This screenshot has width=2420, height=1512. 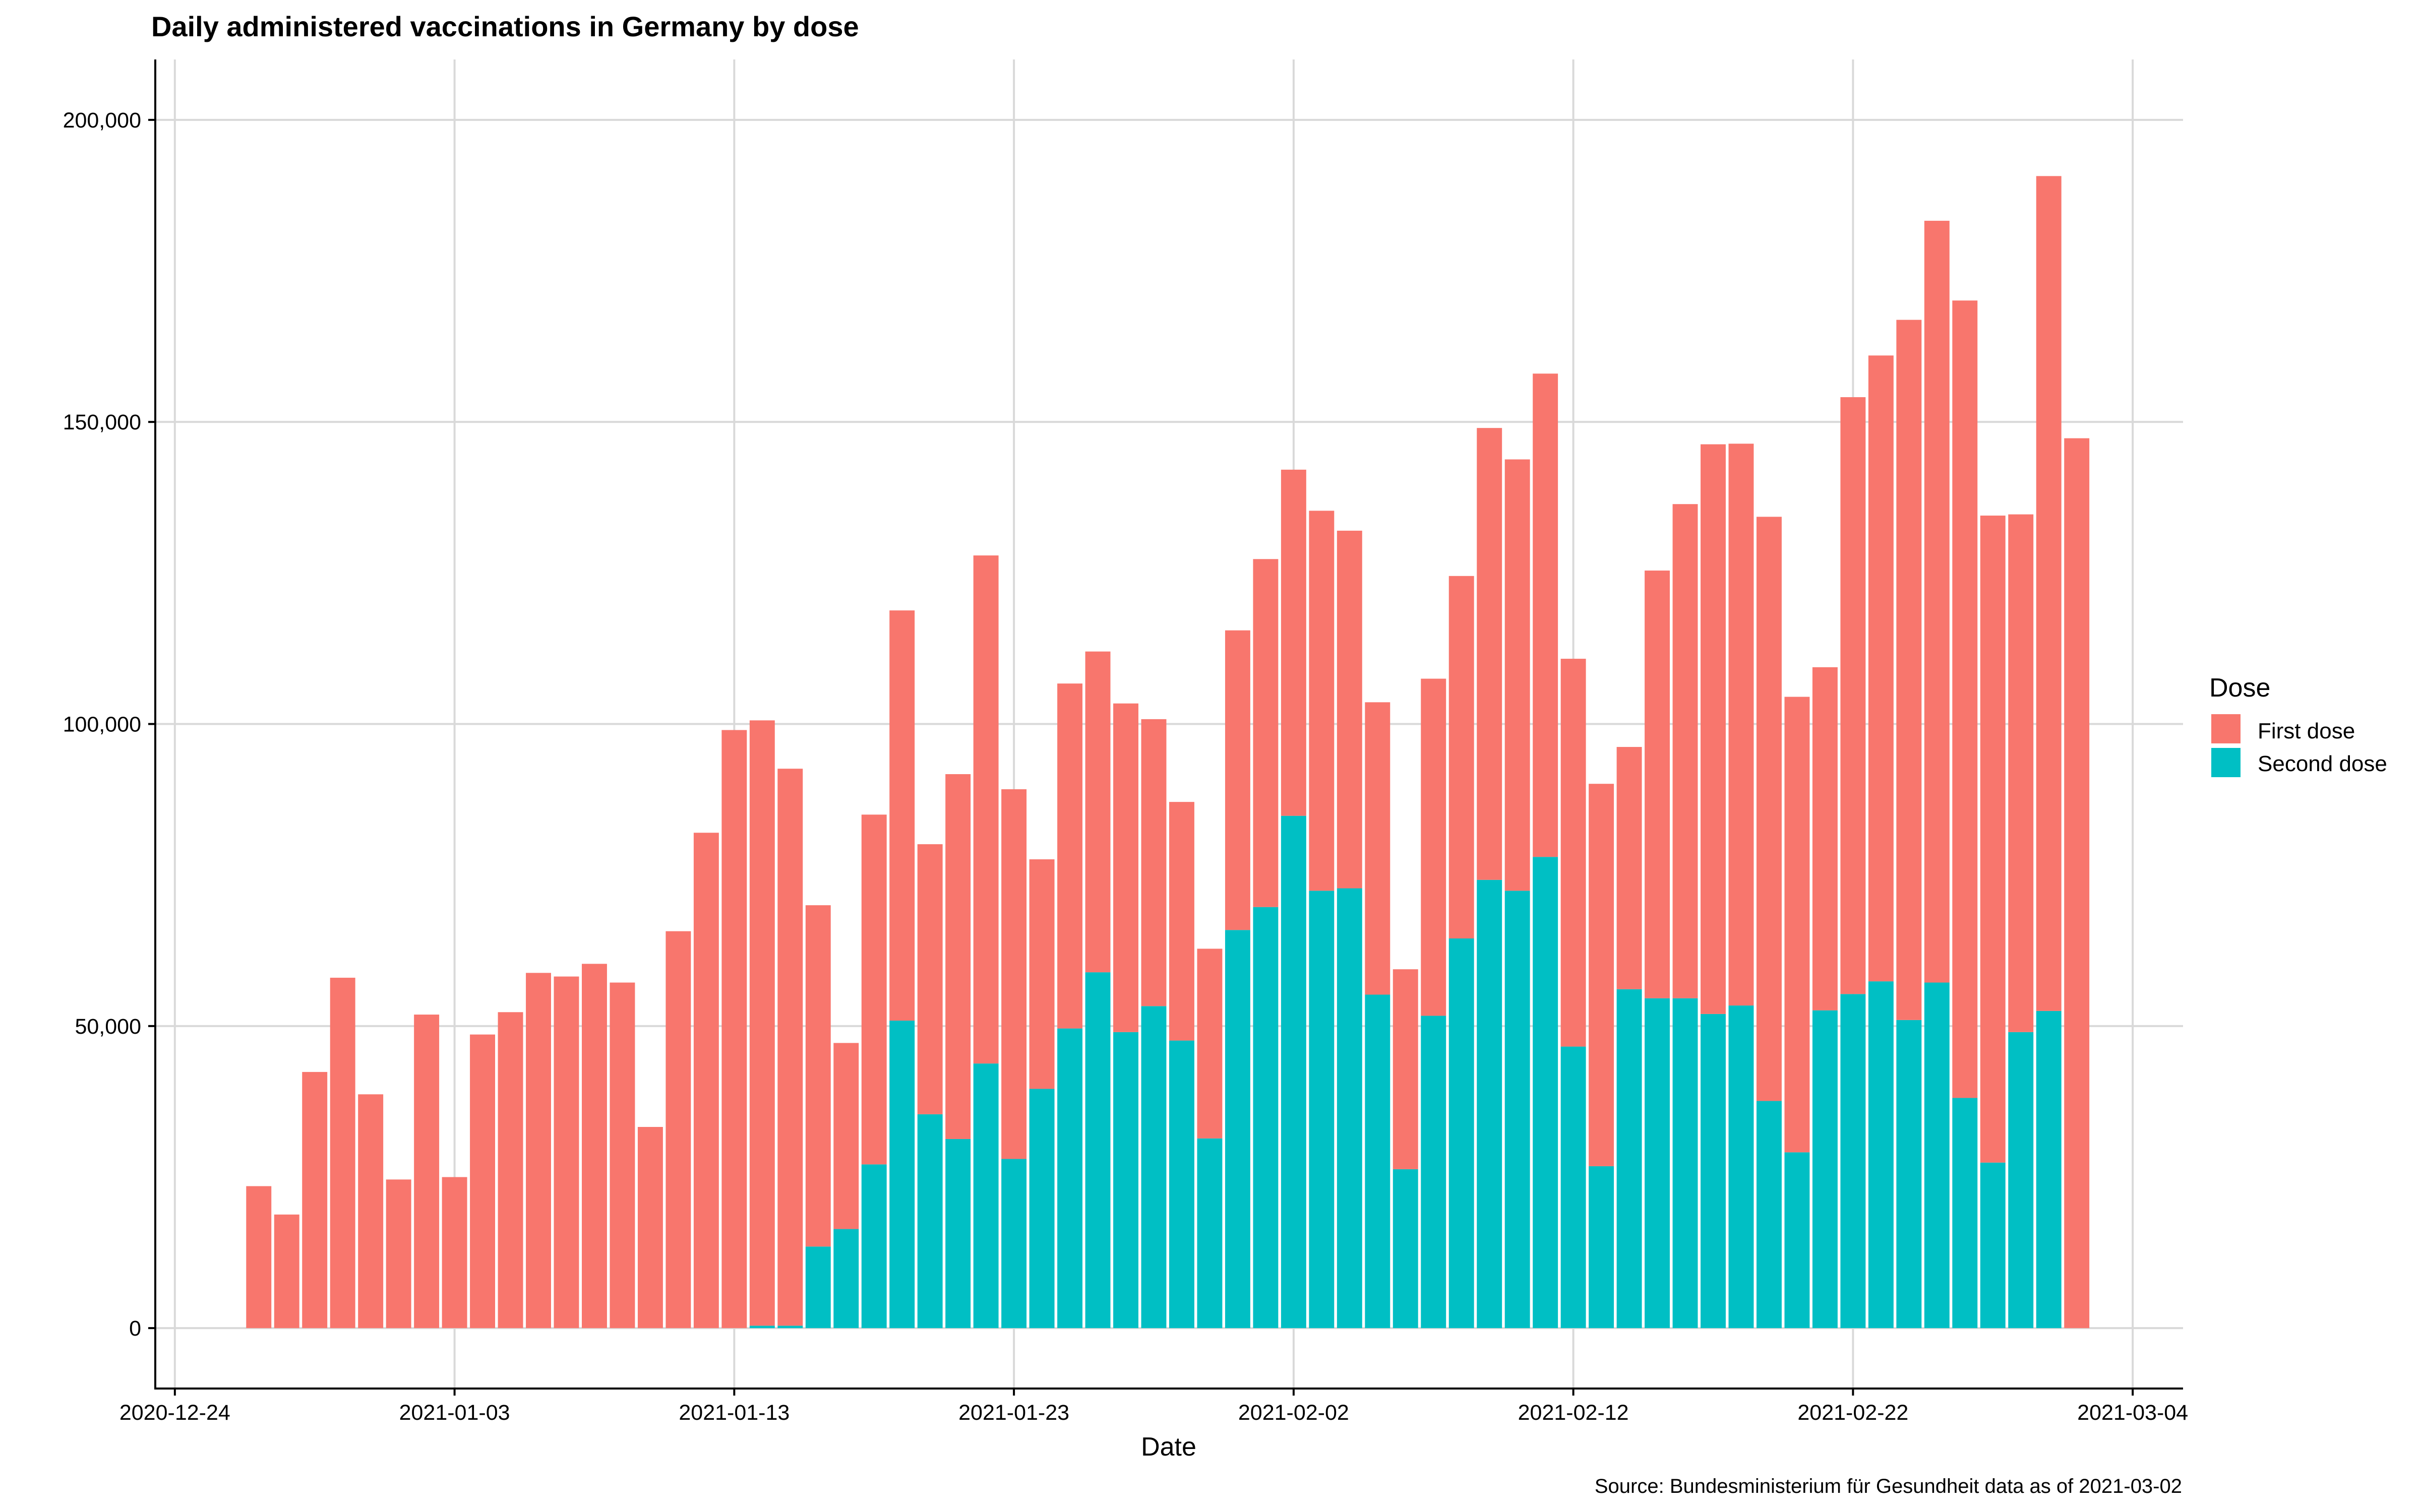 What do you see at coordinates (2226, 728) in the screenshot?
I see `legend-key-first-dose` at bounding box center [2226, 728].